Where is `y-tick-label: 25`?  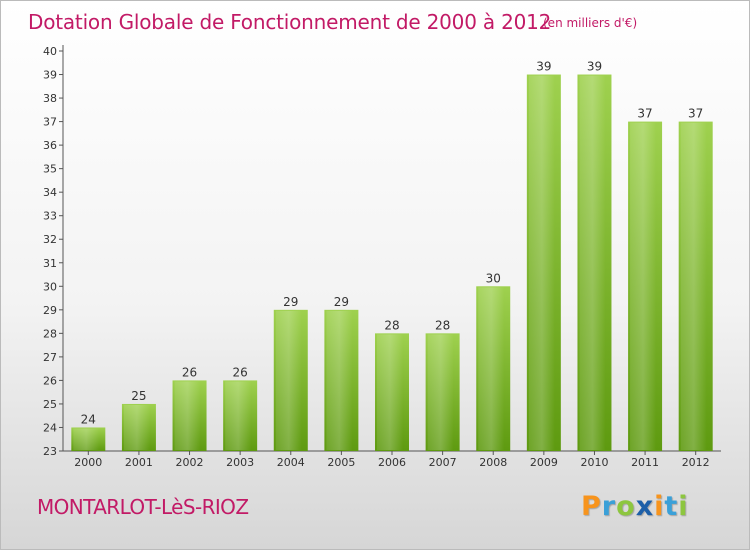
y-tick-label: 25 is located at coordinates (50, 404).